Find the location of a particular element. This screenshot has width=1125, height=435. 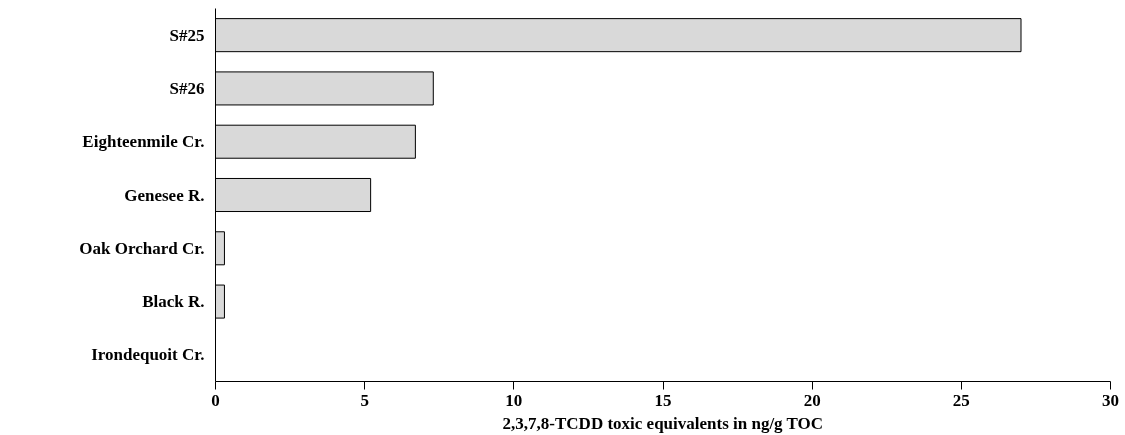

x-tick-label: 5 is located at coordinates (364, 400).